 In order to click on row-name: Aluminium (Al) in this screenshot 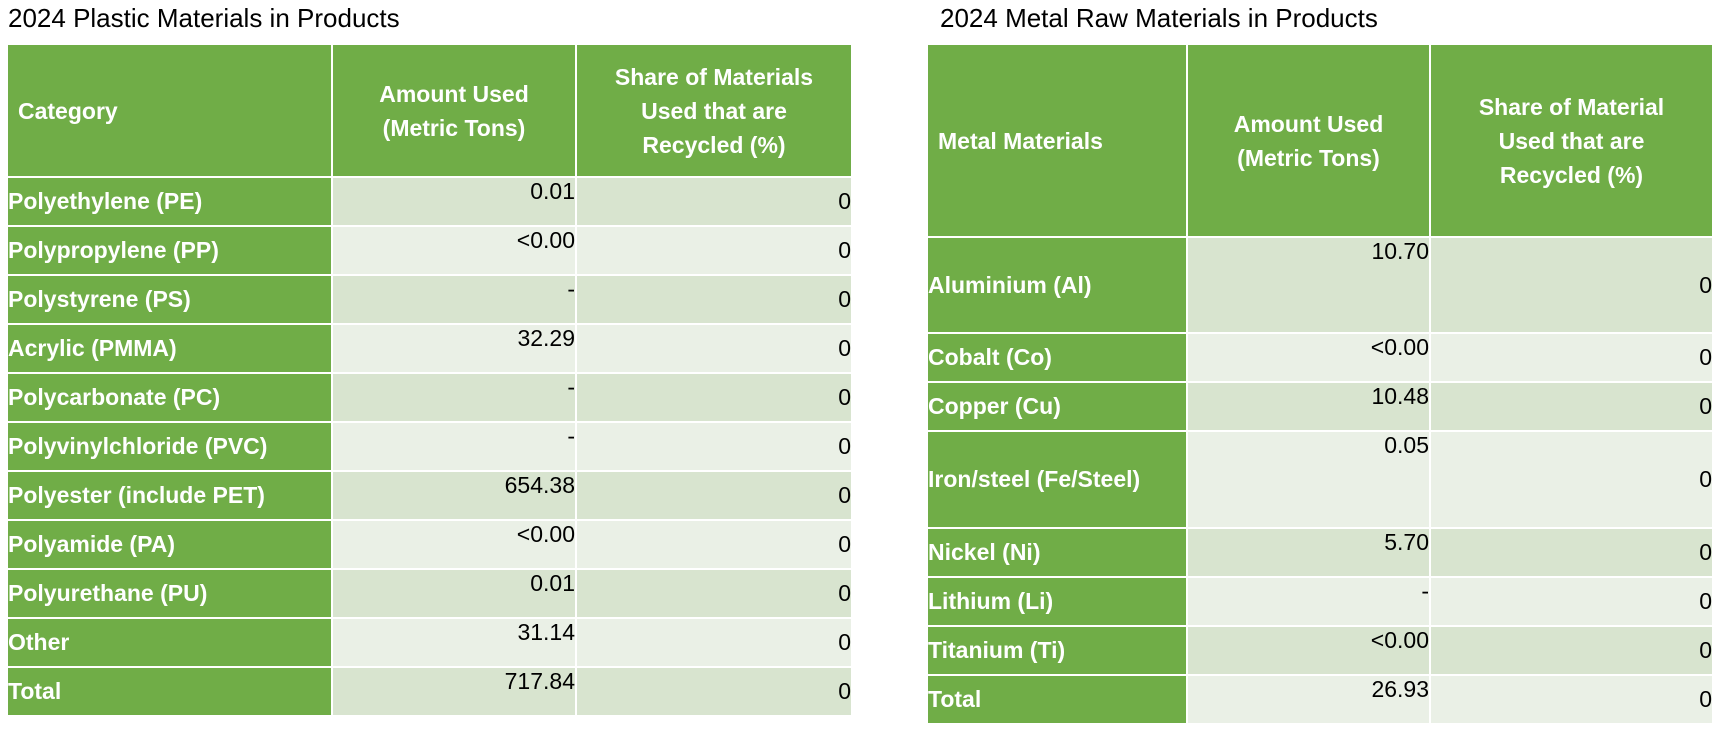, I will do `click(1058, 286)`.